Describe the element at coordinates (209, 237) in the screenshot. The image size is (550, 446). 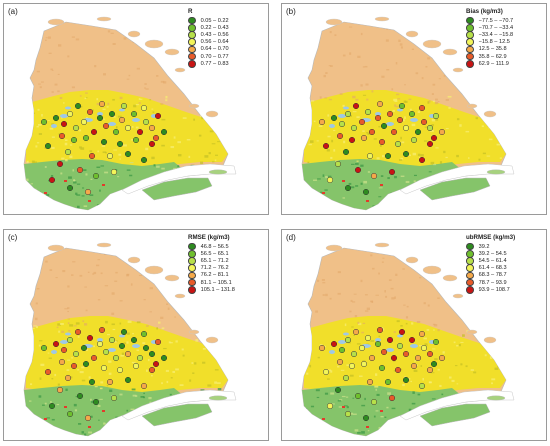
I see `legend-title: RMSE (kg/m3)` at that location.